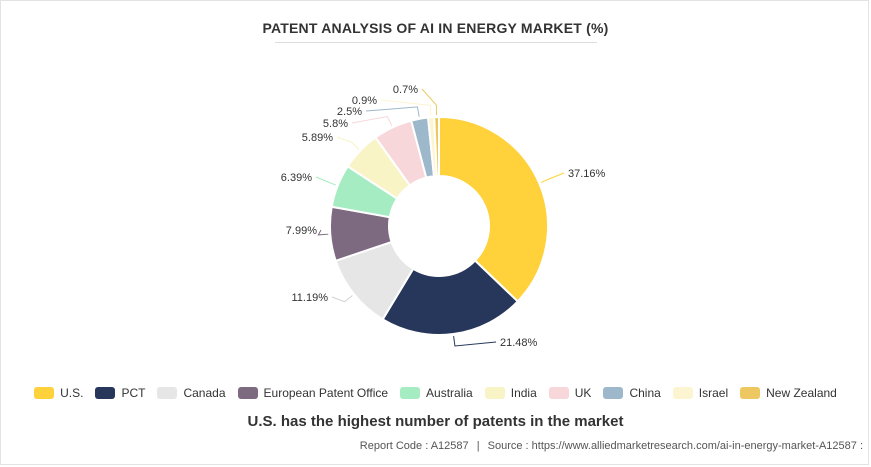 This screenshot has height=467, width=871. What do you see at coordinates (583, 393) in the screenshot?
I see `legend-label-uk: UK` at bounding box center [583, 393].